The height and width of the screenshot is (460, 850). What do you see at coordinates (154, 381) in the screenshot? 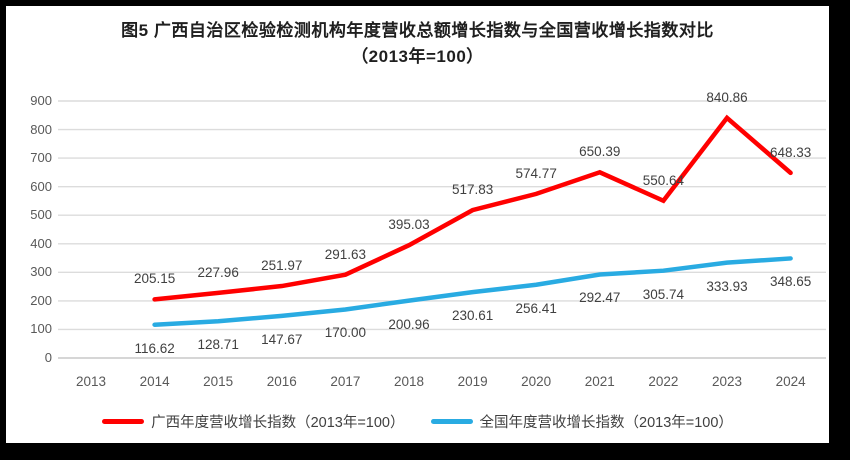
I see `x-axis-tick-label: 2014` at bounding box center [154, 381].